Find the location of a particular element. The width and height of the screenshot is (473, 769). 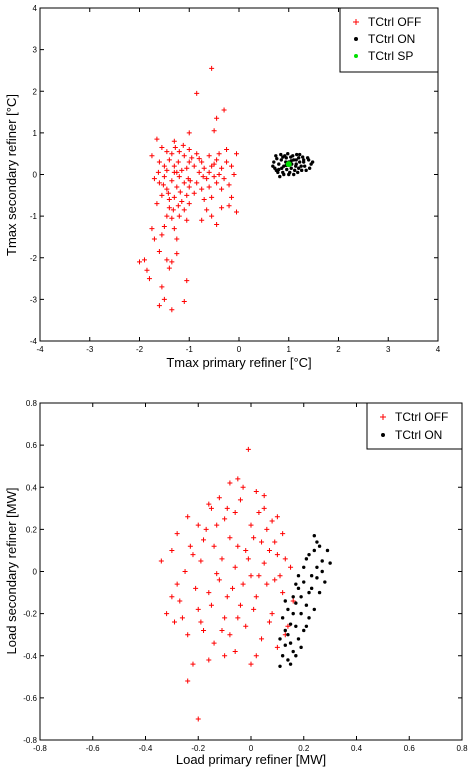

x-tick-label: 0.8 is located at coordinates (462, 748).